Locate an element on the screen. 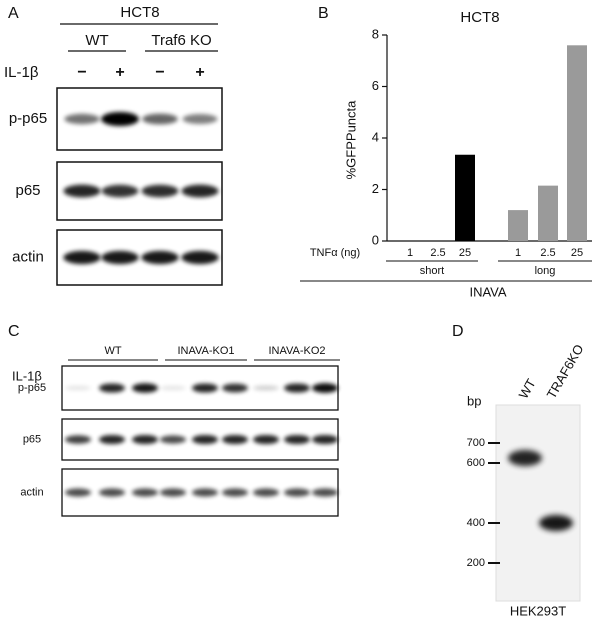 This screenshot has height=630, width=610. cell-line: HEK293T is located at coordinates (538, 610).